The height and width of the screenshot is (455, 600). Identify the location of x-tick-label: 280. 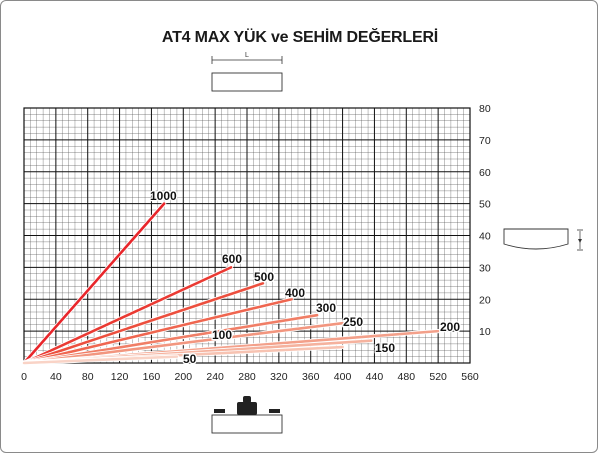
(247, 377).